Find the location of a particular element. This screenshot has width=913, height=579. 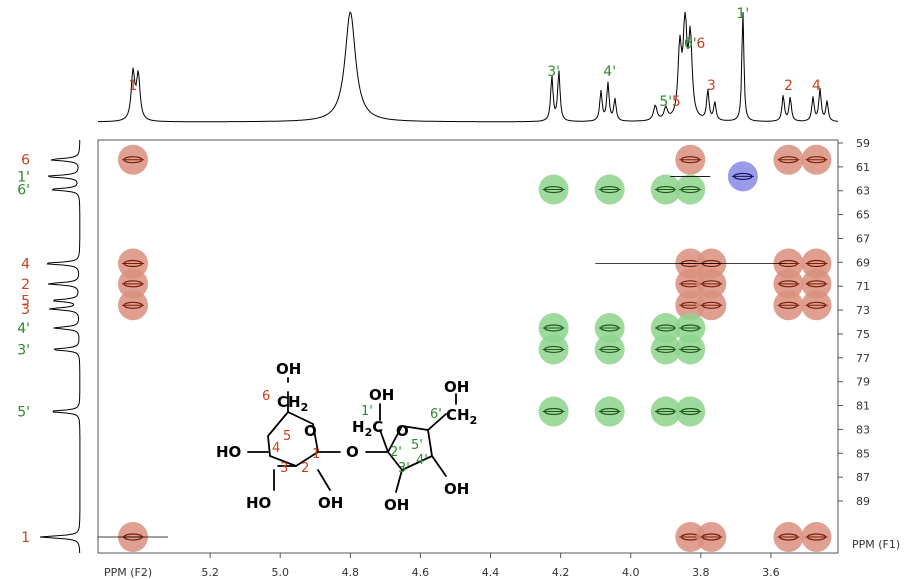

y-tick-label: 59 is located at coordinates (863, 143).